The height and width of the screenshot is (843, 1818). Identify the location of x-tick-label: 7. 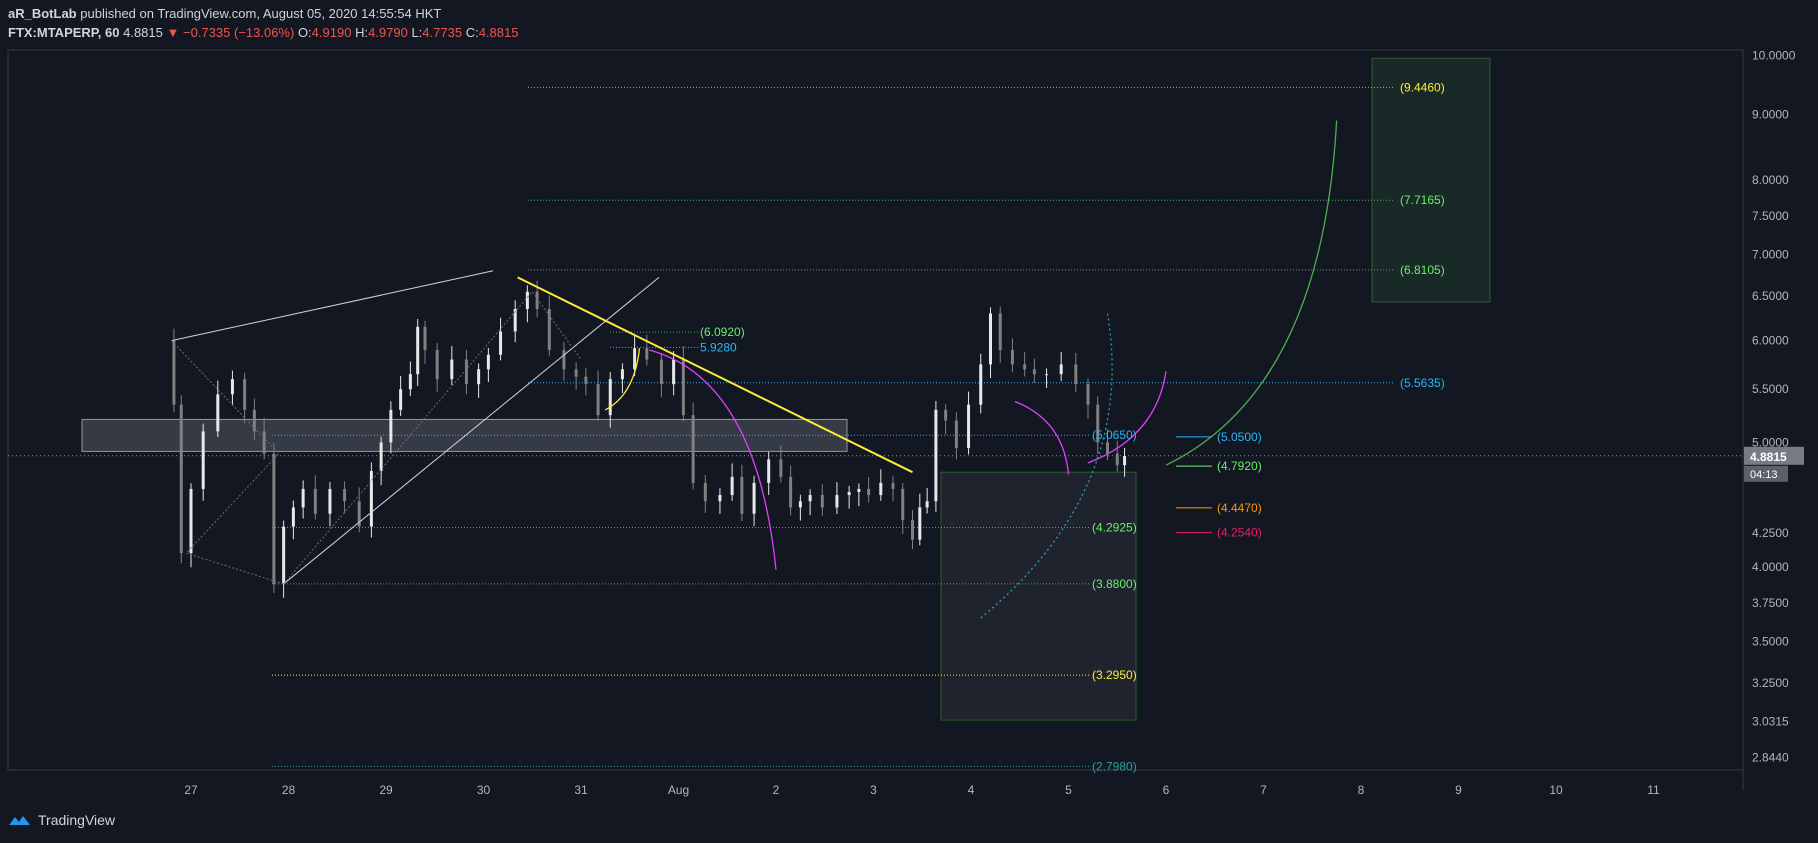
(1263, 790).